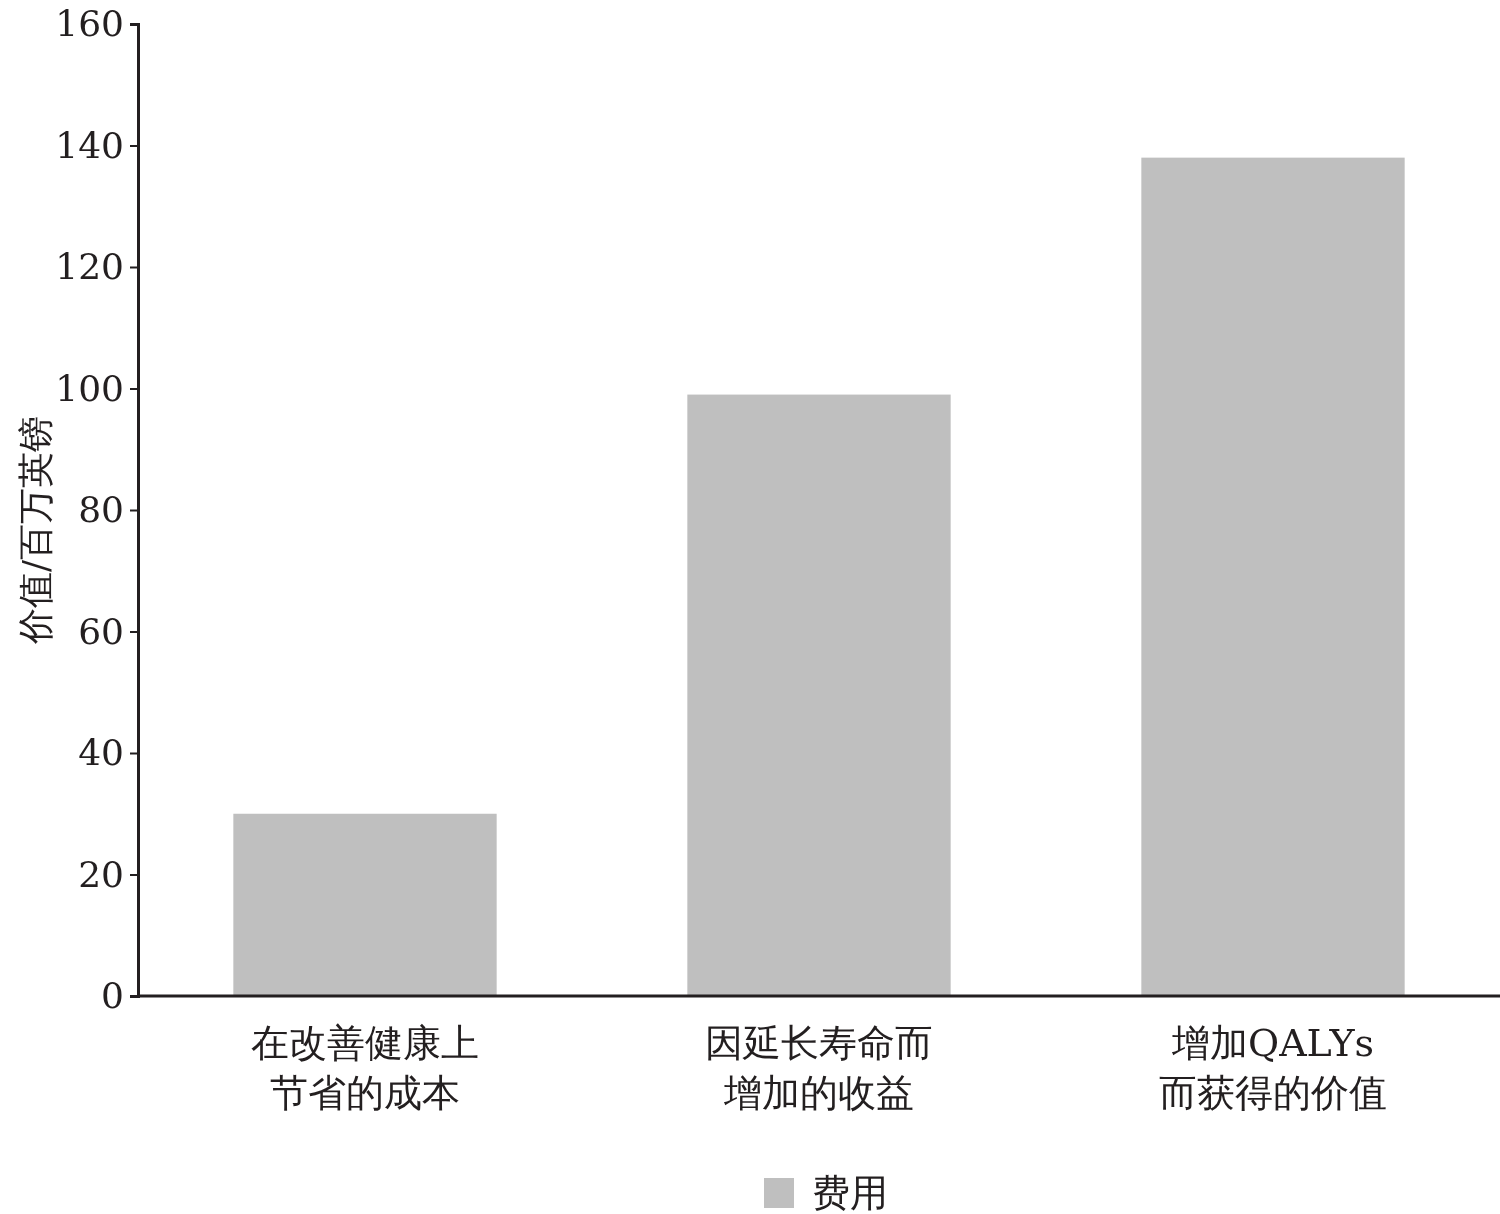 The height and width of the screenshot is (1214, 1500). I want to click on x-tick-label: 因延长寿命而增加的收益, so click(819, 1068).